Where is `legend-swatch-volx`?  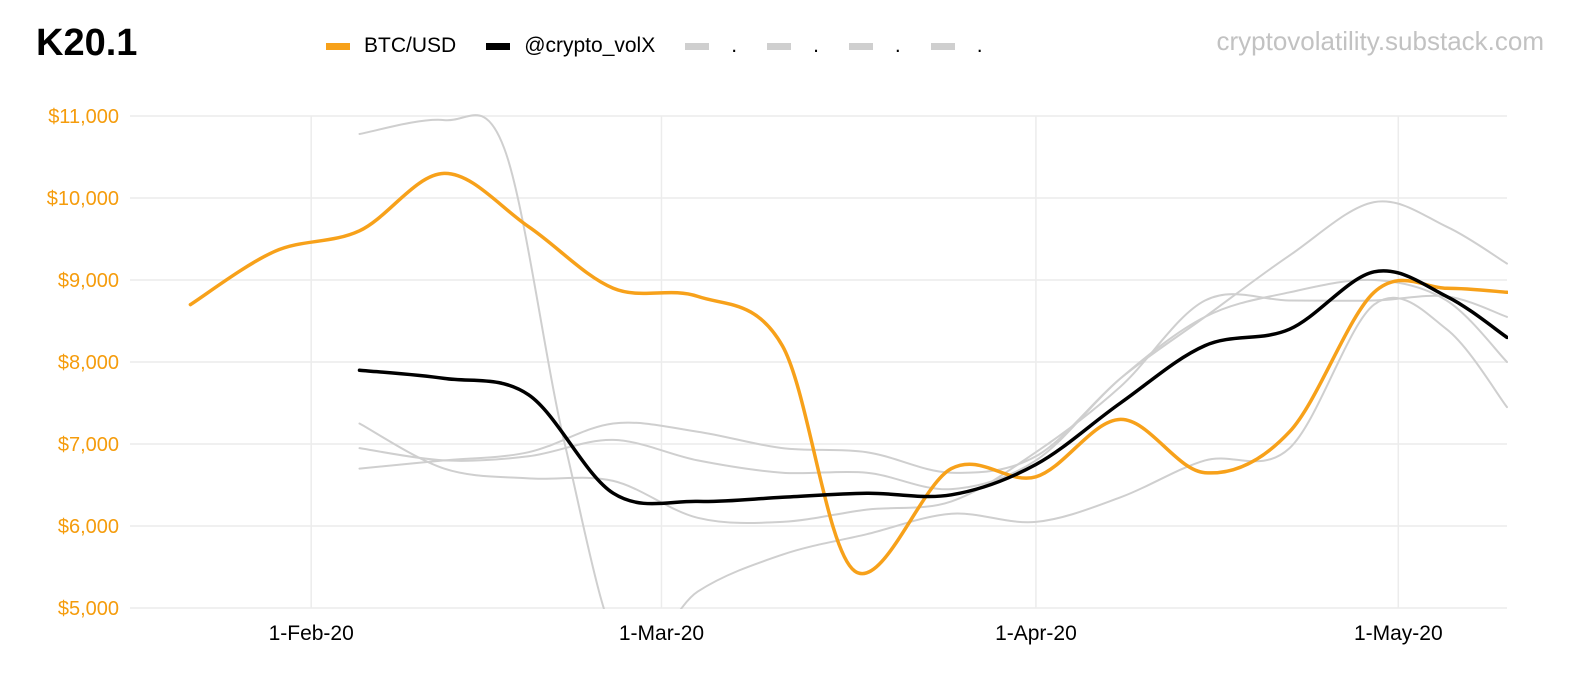
legend-swatch-volx is located at coordinates (498, 46).